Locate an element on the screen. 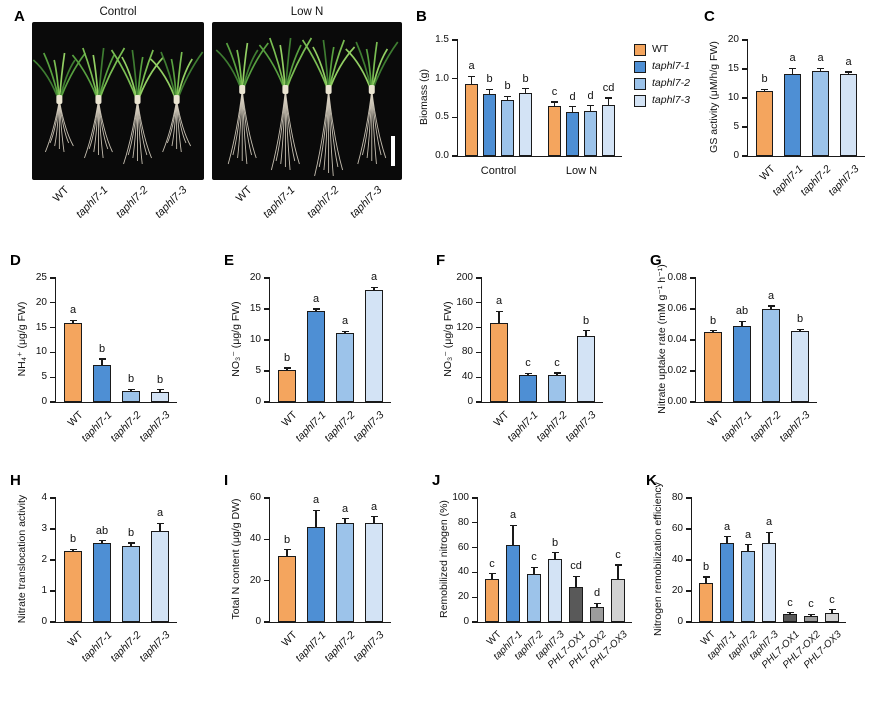 This screenshot has width=894, height=717. y-tick-label: 10 is located at coordinates (733, 97).